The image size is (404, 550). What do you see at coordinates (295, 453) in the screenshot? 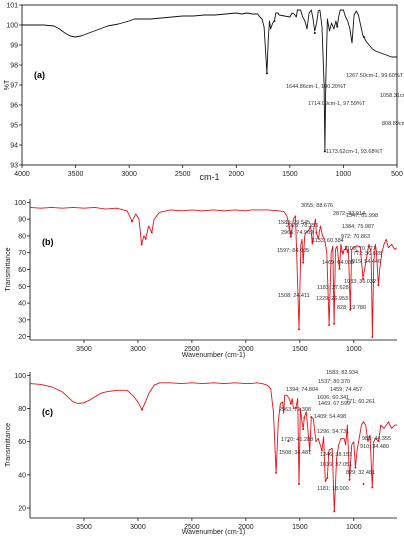
I see `peak-label: 1508; 34.481` at bounding box center [295, 453].